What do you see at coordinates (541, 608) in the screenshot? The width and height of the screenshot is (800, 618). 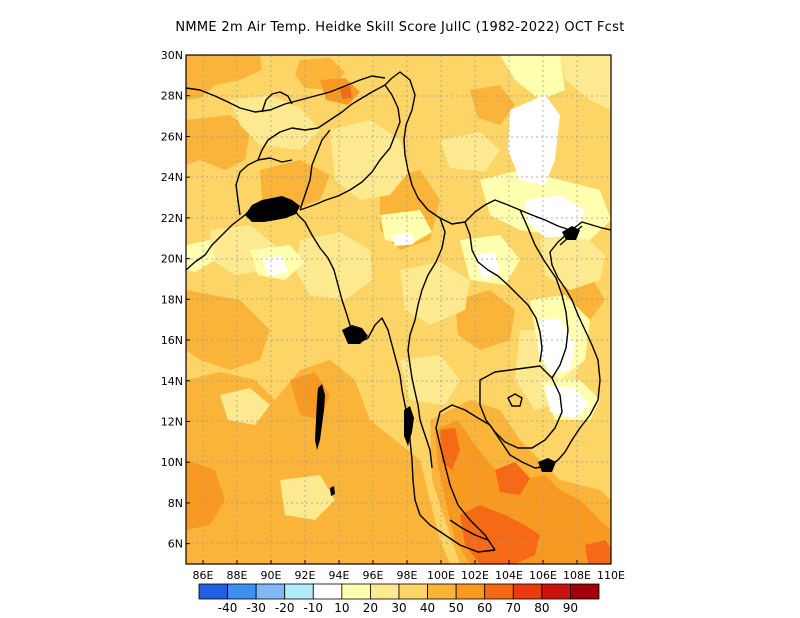 I see `colorbar-label: 80` at bounding box center [541, 608].